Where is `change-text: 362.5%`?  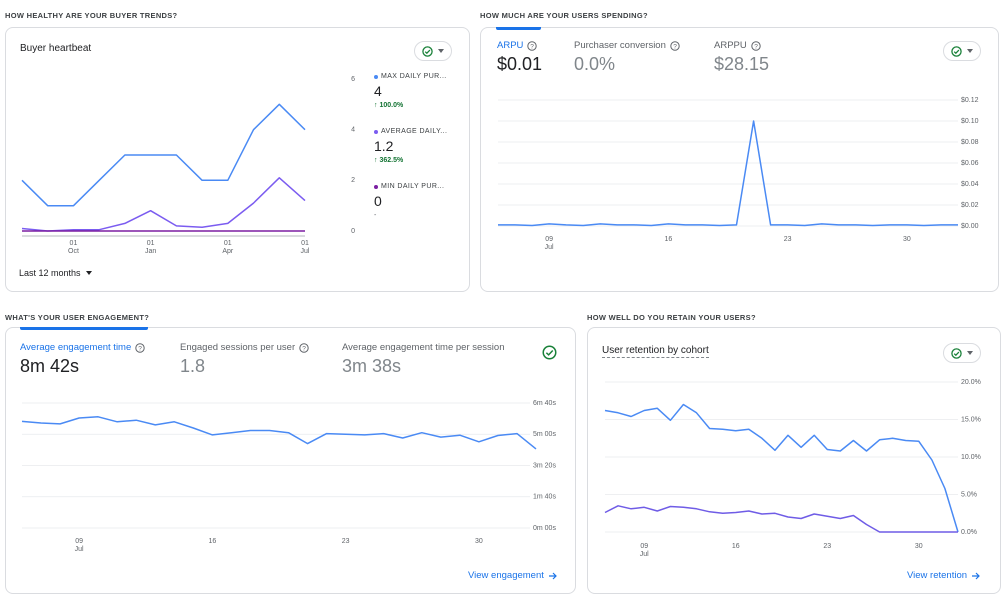 change-text: 362.5% is located at coordinates (391, 160).